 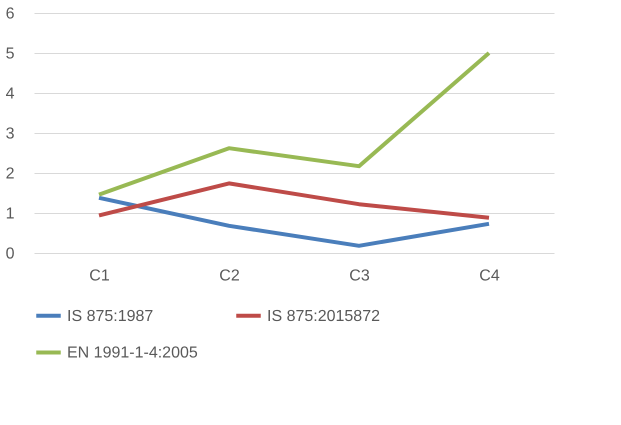 I want to click on y-tick-label: 6, so click(x=10, y=14).